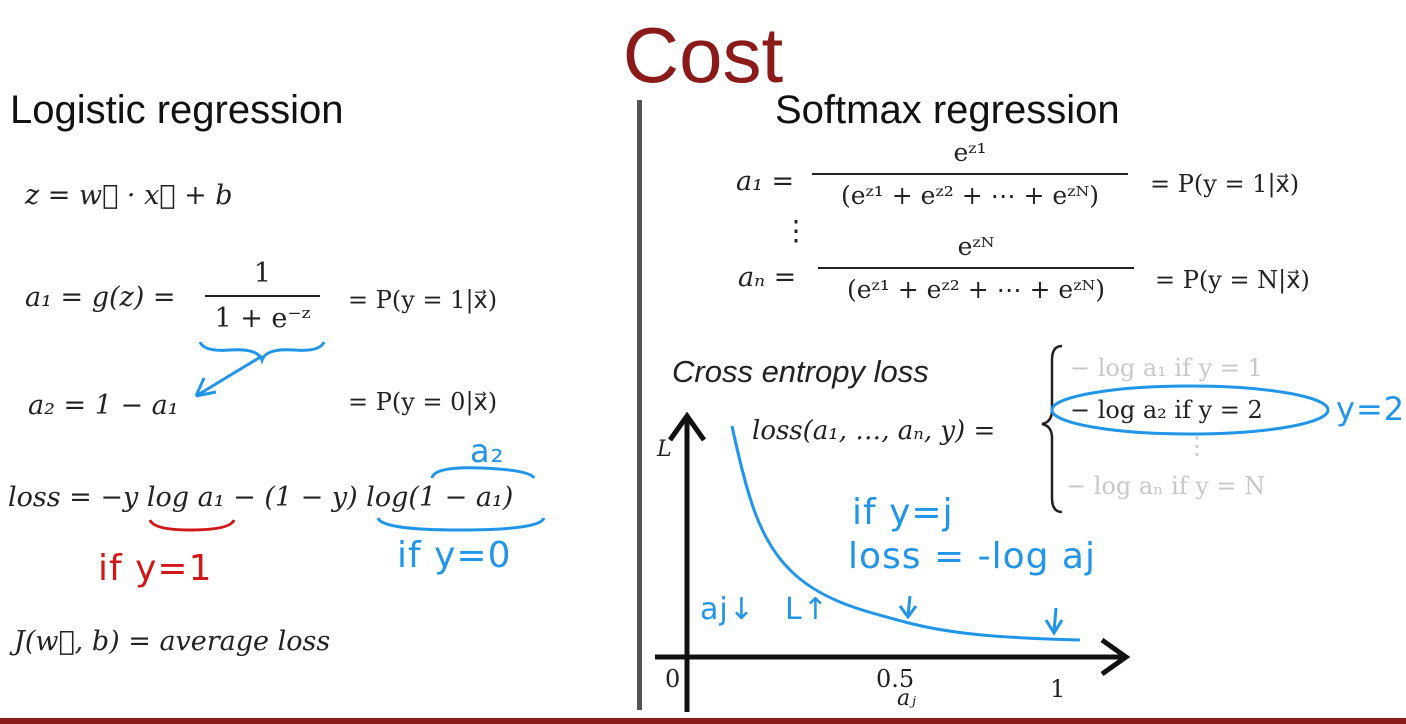  Describe the element at coordinates (262, 353) in the screenshot. I see `brace-under-denominator` at that location.